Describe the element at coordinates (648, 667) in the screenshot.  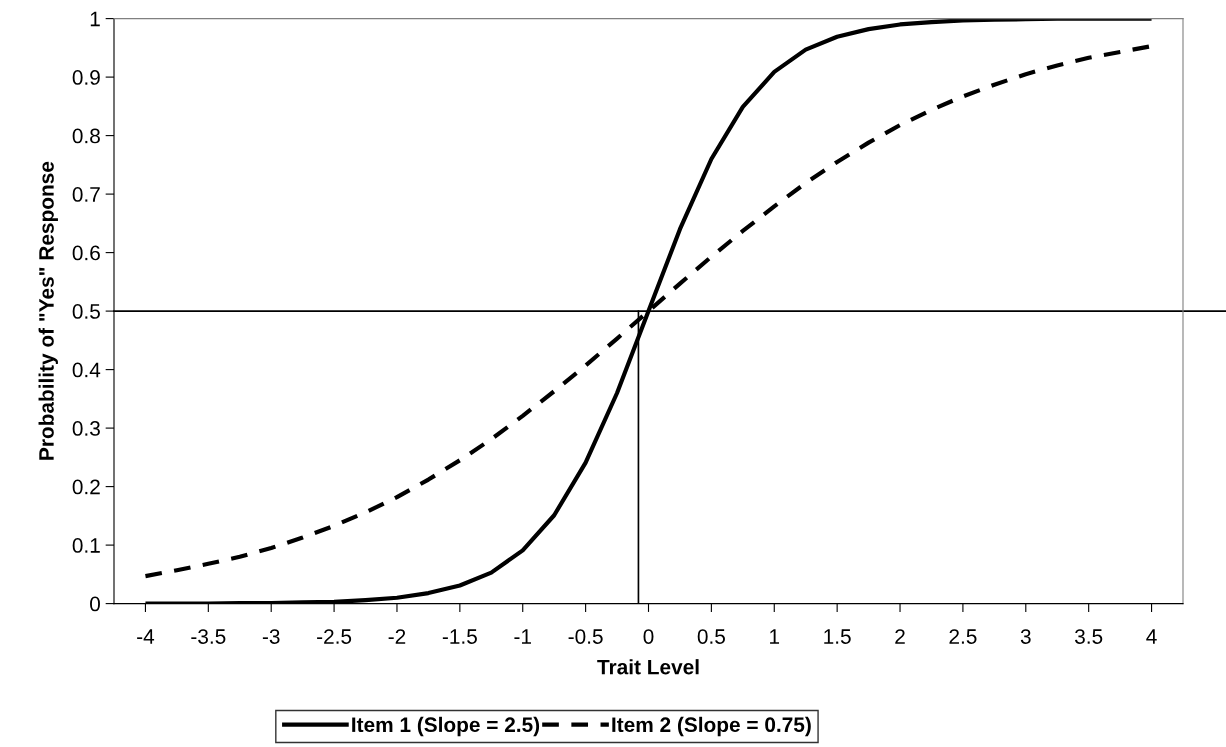
I see `x-axis-title: Trait Level` at that location.